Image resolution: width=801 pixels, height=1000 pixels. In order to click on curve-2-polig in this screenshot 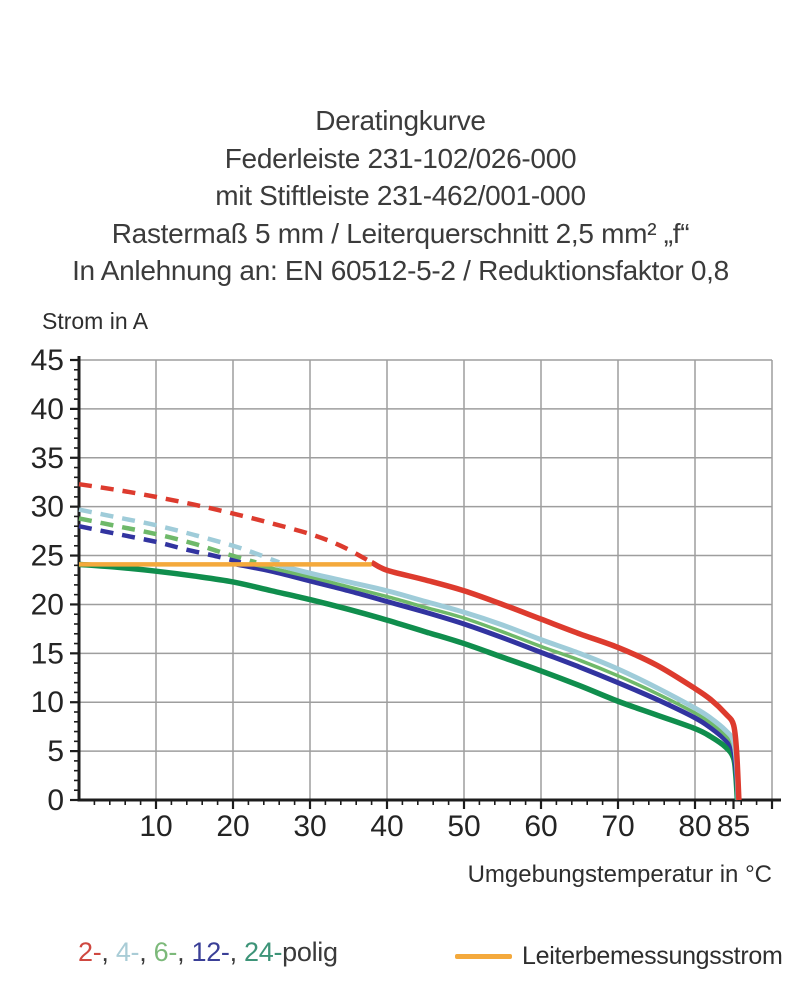, I will do `click(556, 680)`.